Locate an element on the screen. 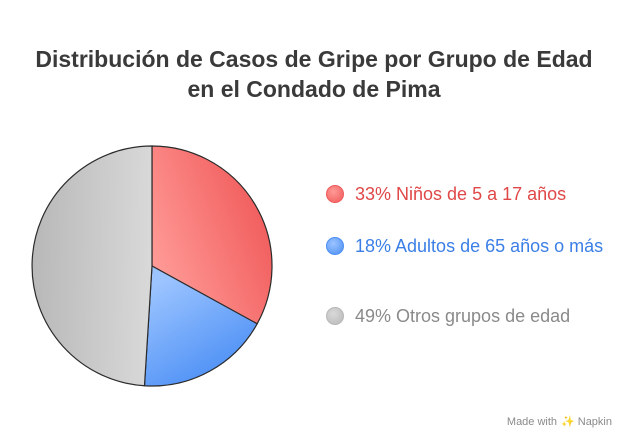 This screenshot has width=628, height=444. legend-item-others: 49% Otros grupos de edad is located at coordinates (471, 316).